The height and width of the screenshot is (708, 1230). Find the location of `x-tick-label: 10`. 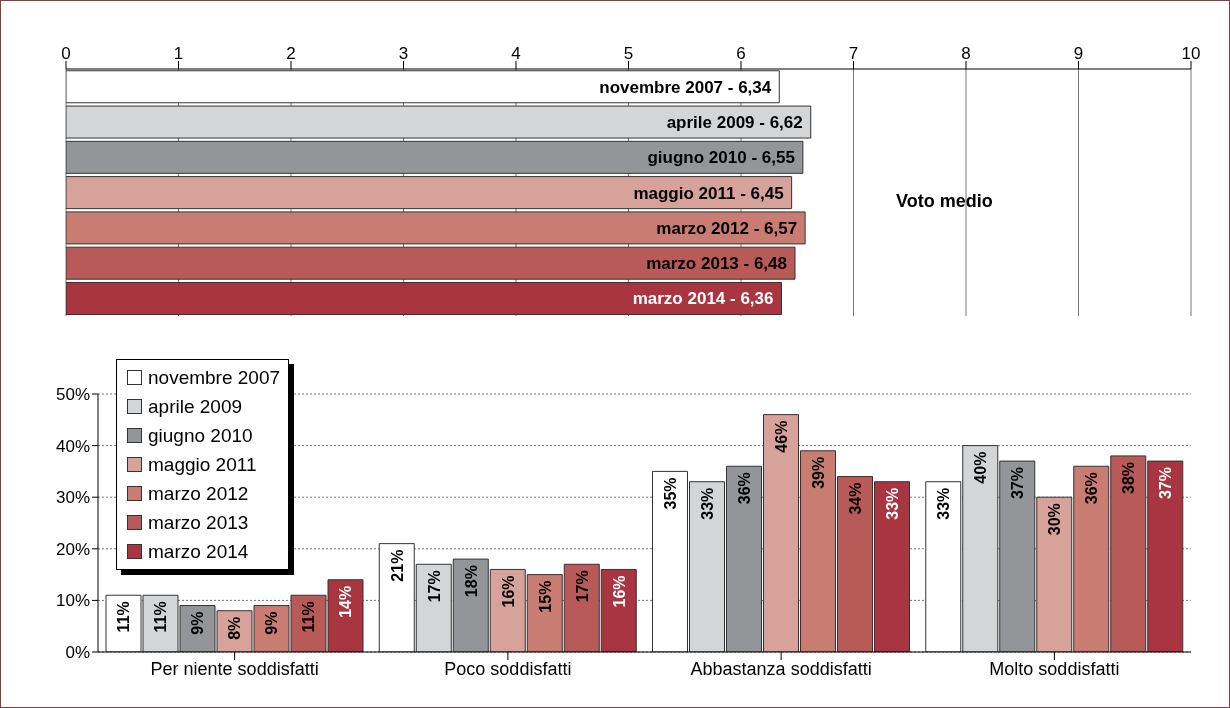

x-tick-label: 10 is located at coordinates (1191, 53).